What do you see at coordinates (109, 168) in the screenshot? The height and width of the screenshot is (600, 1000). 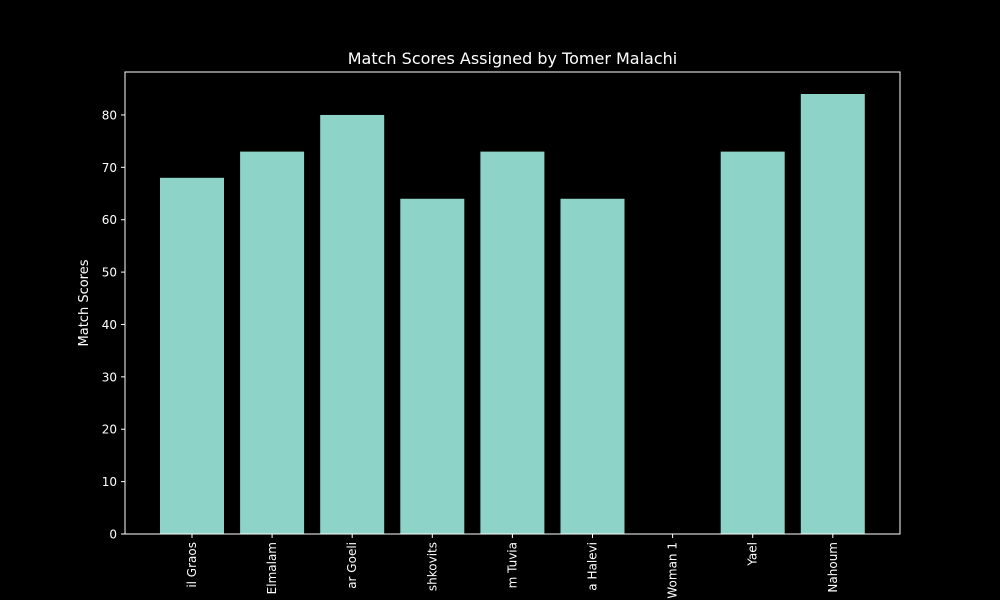 I see `y-tick-label: 70` at bounding box center [109, 168].